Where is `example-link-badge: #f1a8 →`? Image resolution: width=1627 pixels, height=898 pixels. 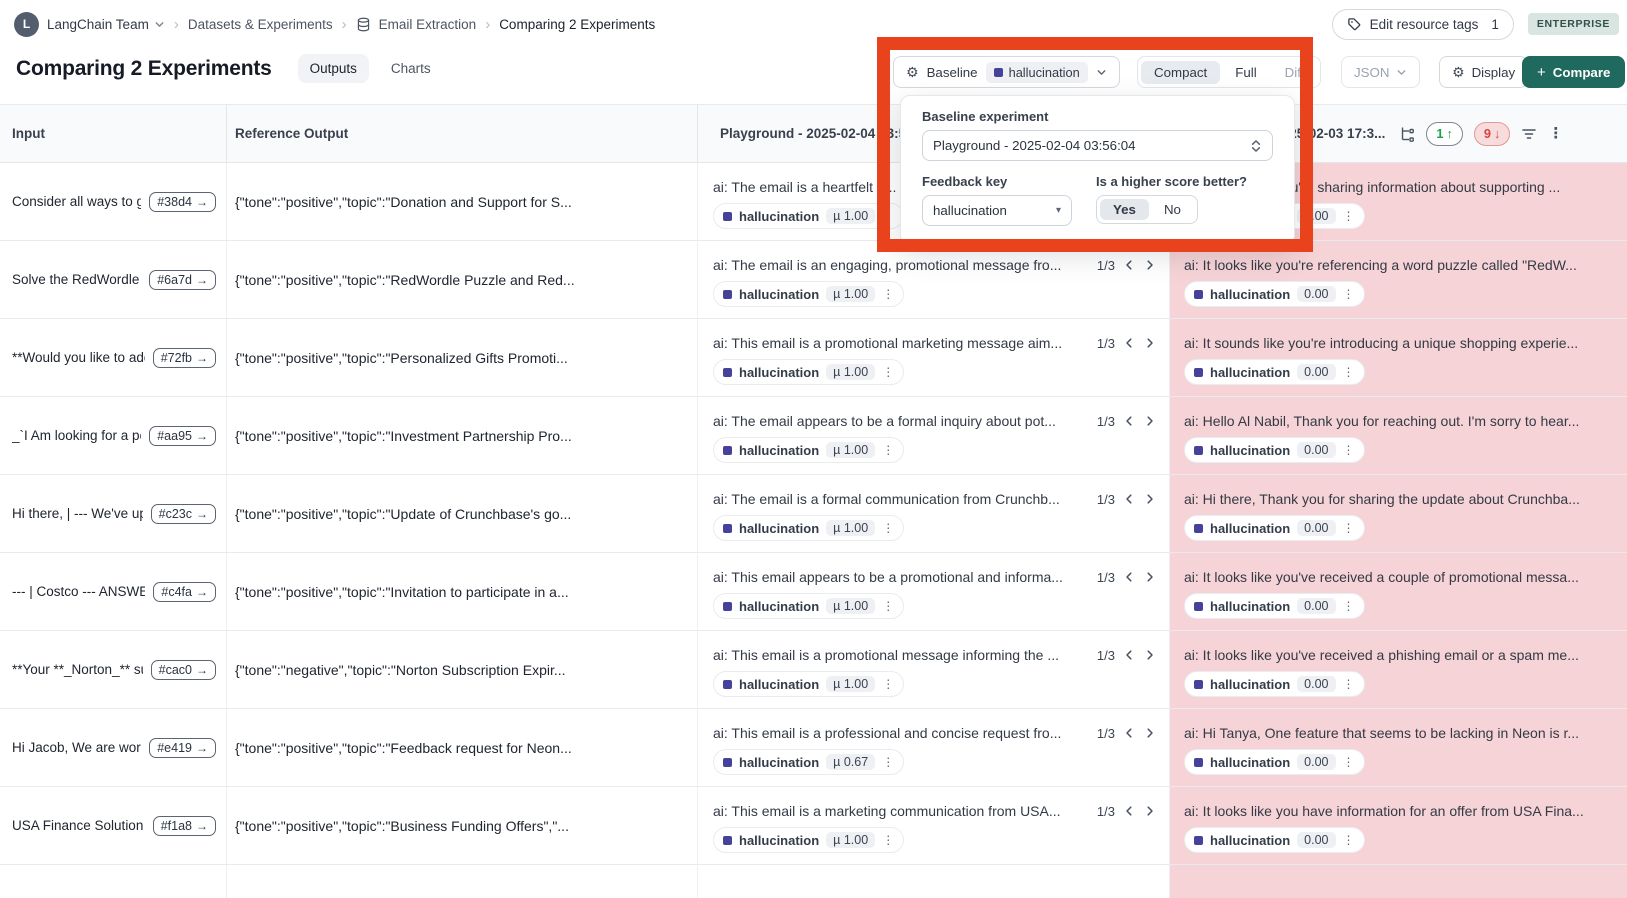 example-link-badge: #f1a8 → is located at coordinates (184, 825).